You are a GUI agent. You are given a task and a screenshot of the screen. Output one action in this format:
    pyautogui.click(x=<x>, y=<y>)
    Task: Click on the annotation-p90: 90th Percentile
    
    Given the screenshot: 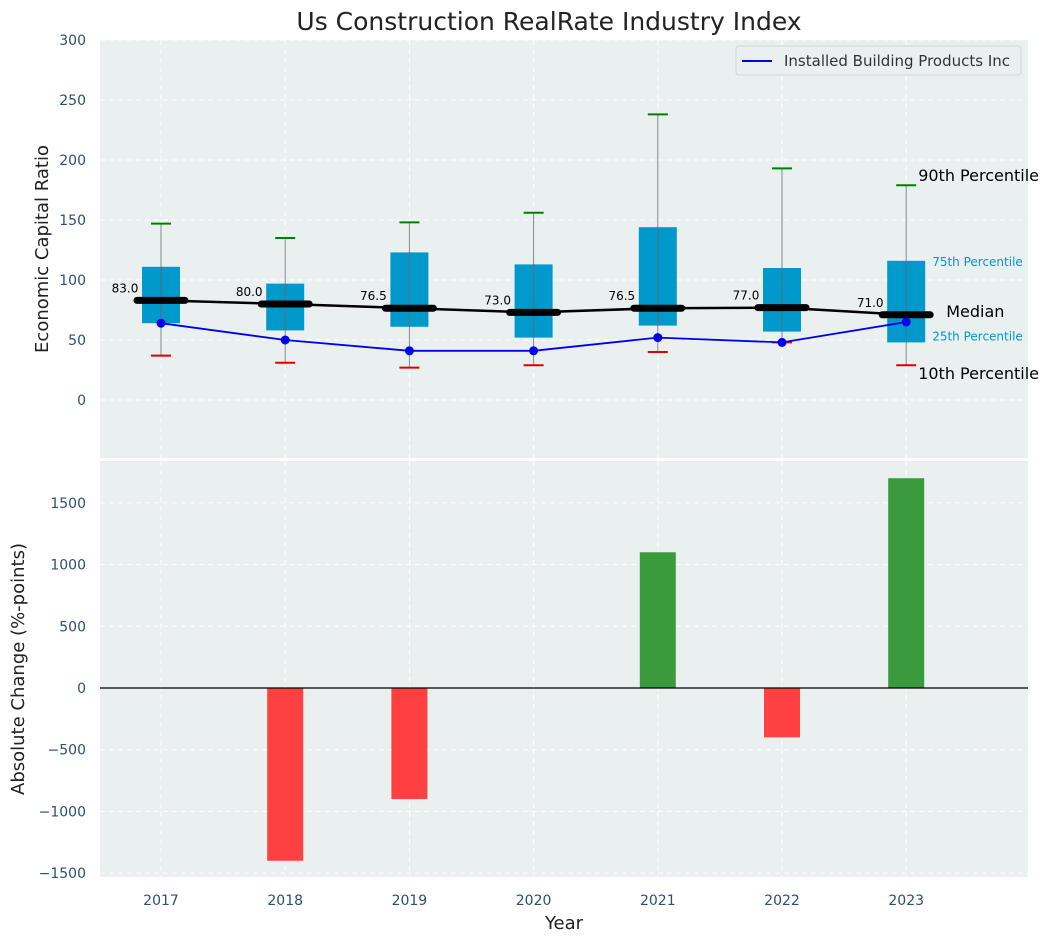 What is the action you would take?
    pyautogui.click(x=978, y=175)
    